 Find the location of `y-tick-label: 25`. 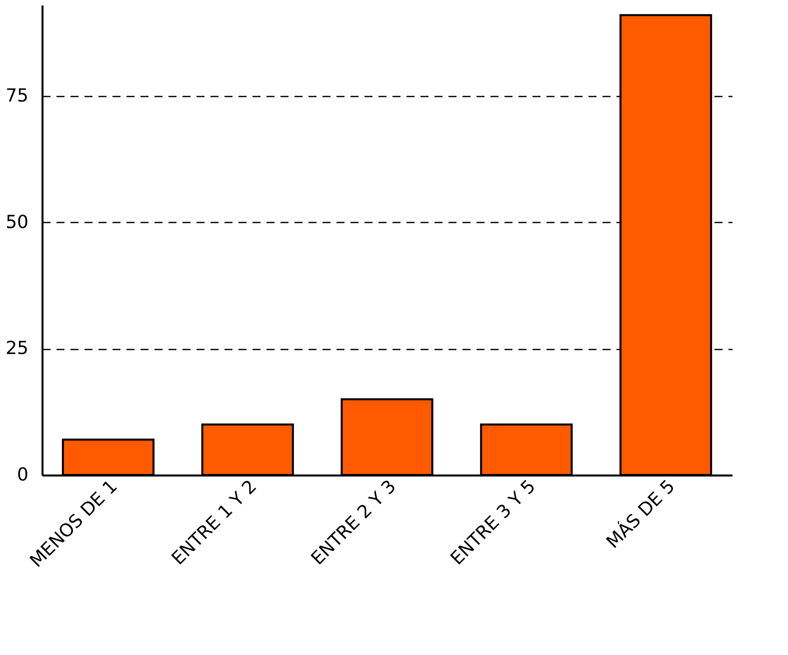

y-tick-label: 25 is located at coordinates (17, 349).